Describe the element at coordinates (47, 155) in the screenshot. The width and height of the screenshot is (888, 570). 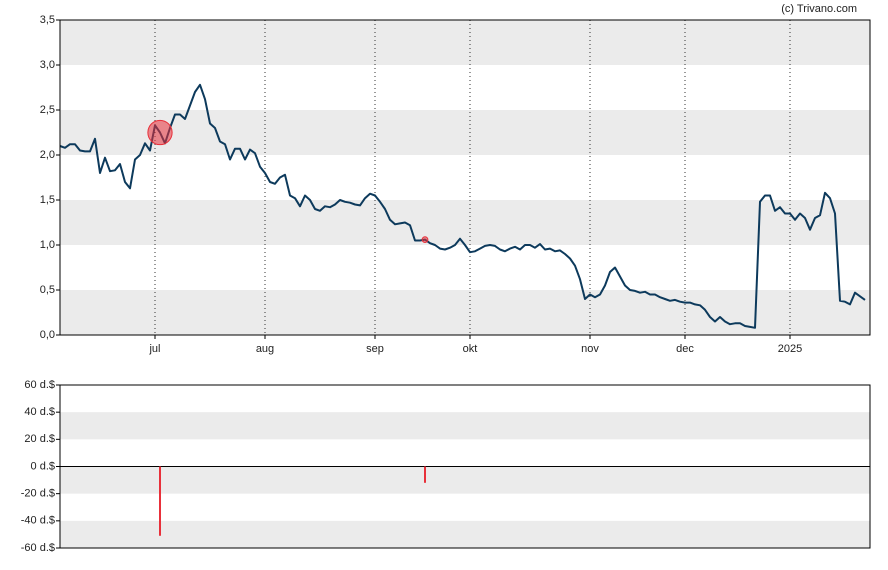
I see `y-tick-label: 2,0` at that location.